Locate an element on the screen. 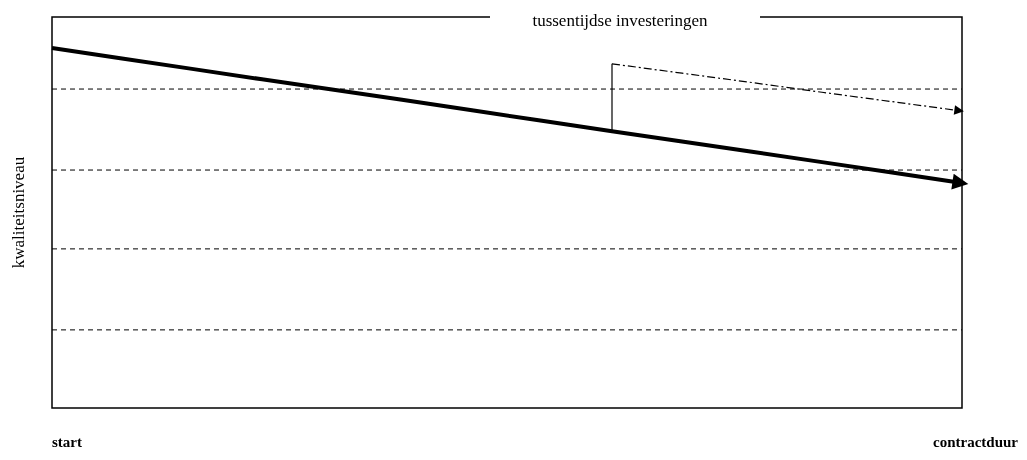 This screenshot has height=460, width=1027. text: start is located at coordinates (67, 442).